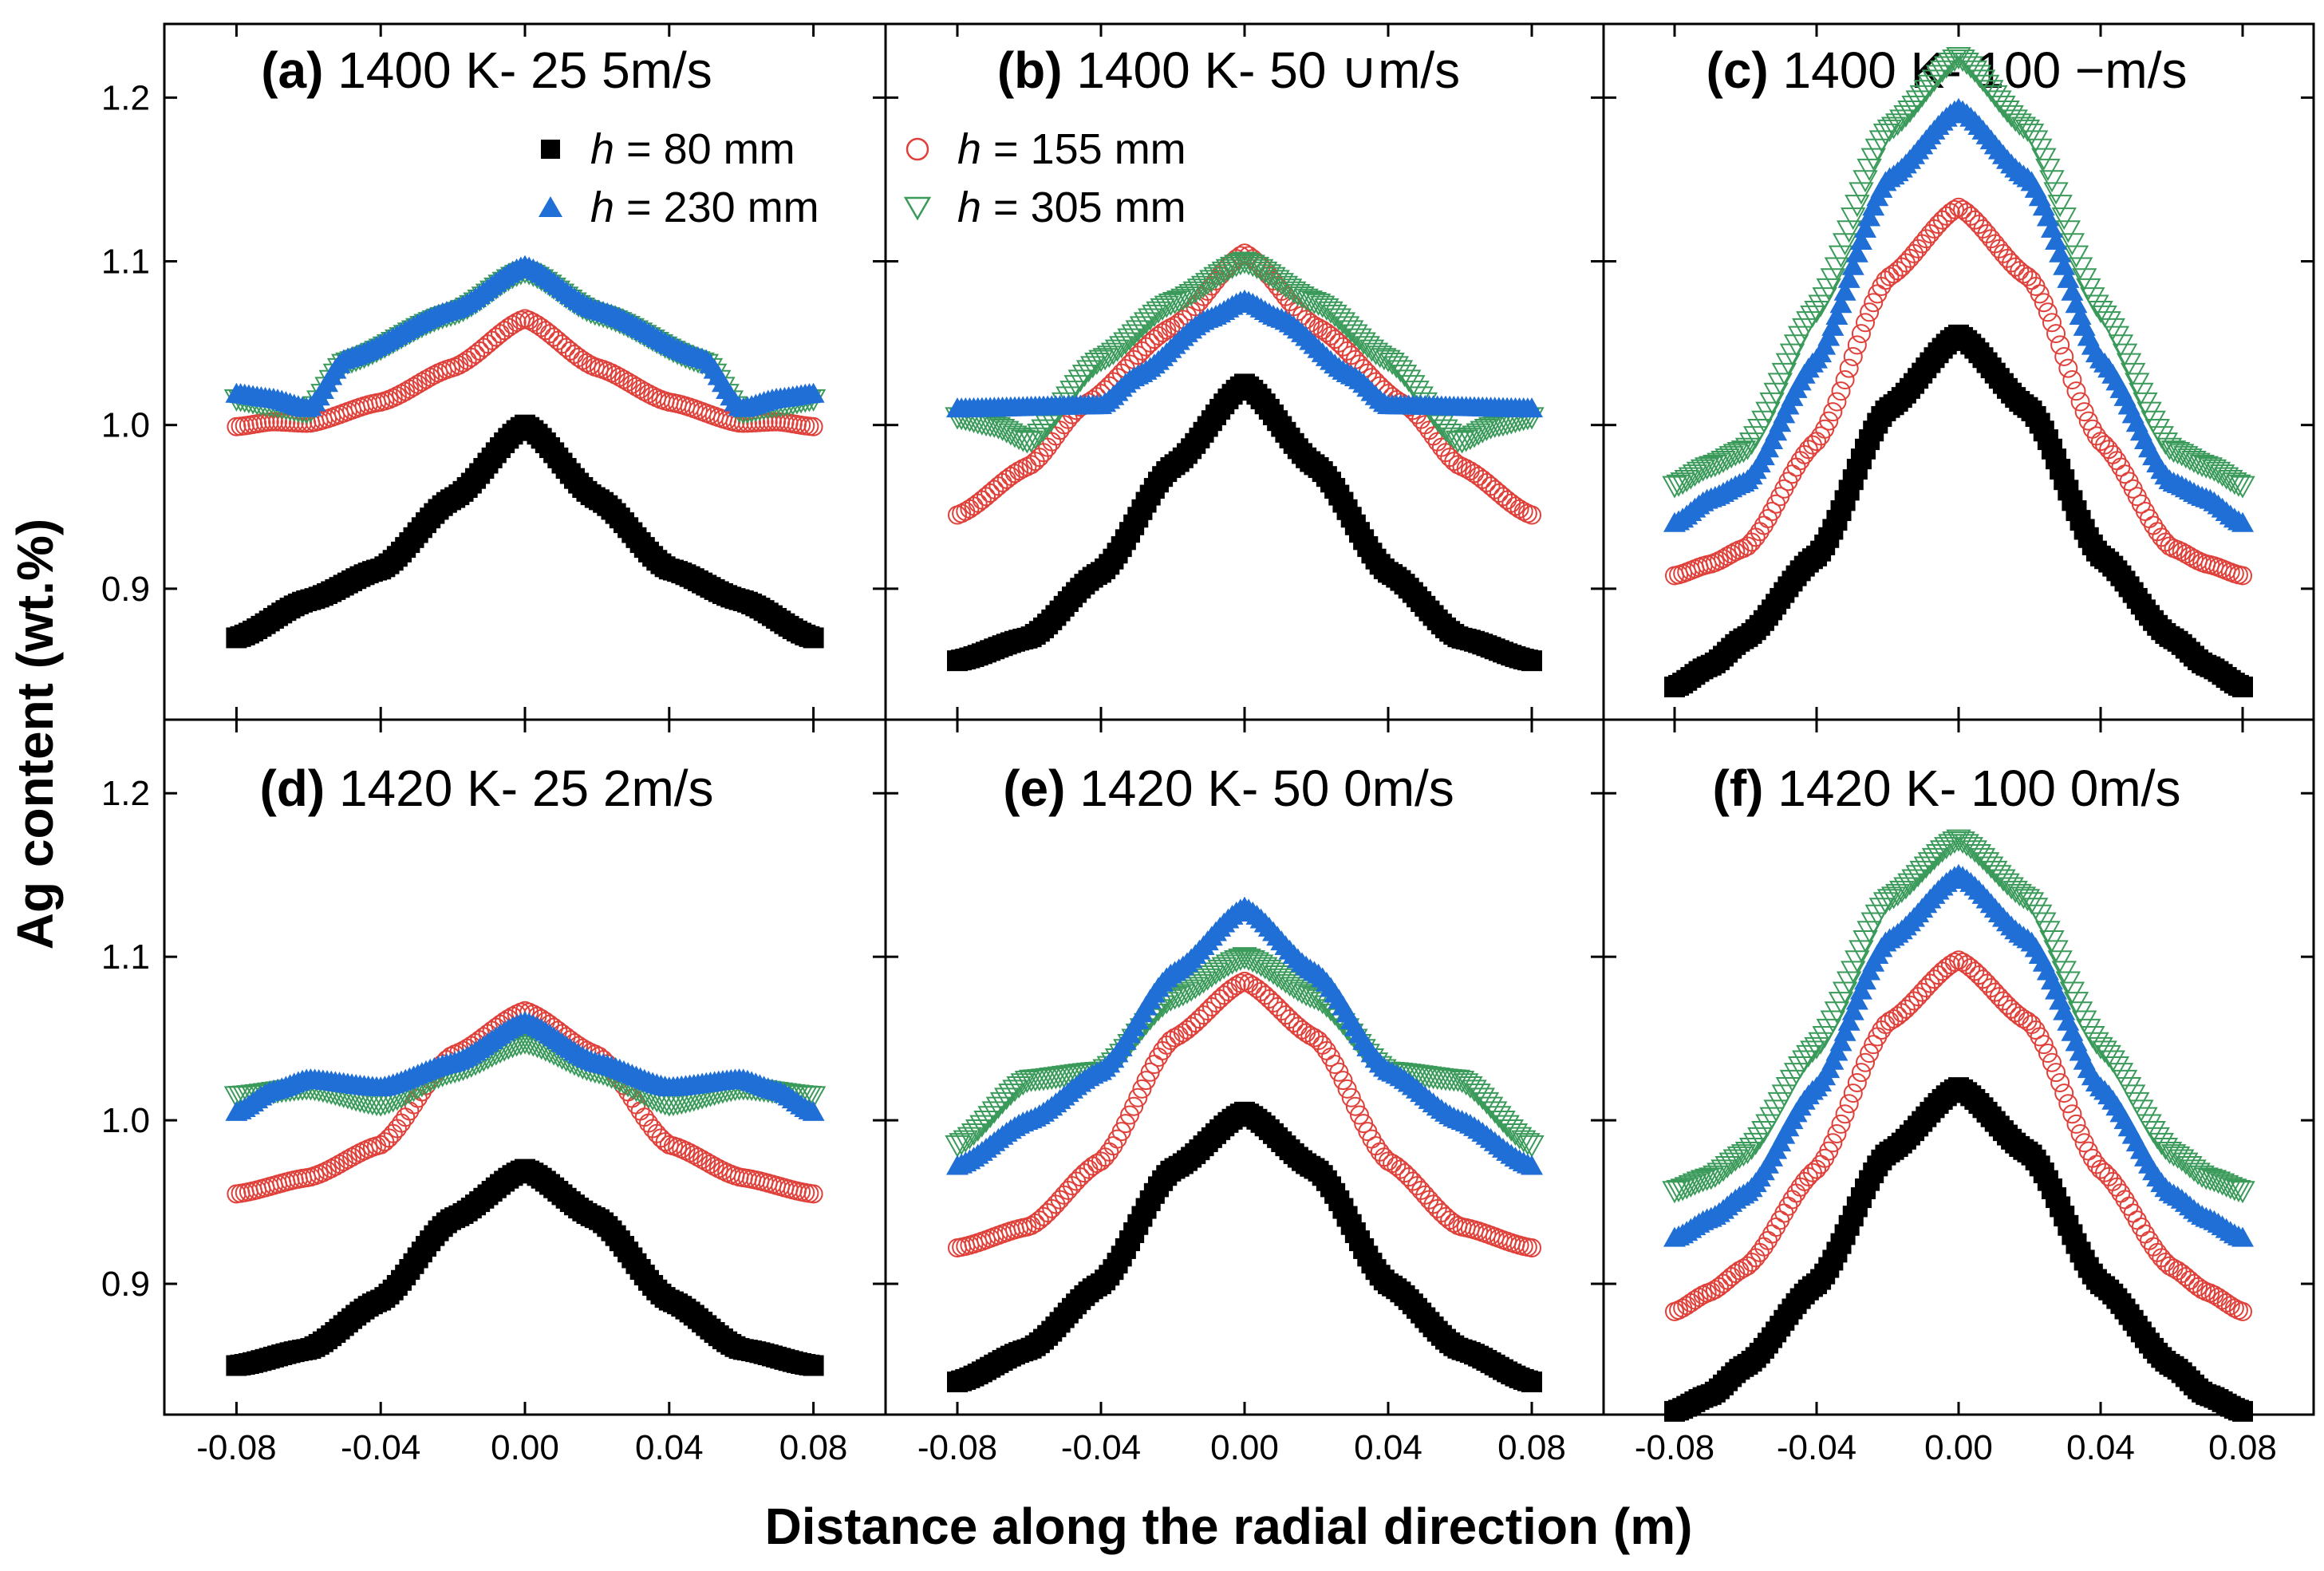  Describe the element at coordinates (1030, 70) in the screenshot. I see `panel-letter: (b)` at that location.